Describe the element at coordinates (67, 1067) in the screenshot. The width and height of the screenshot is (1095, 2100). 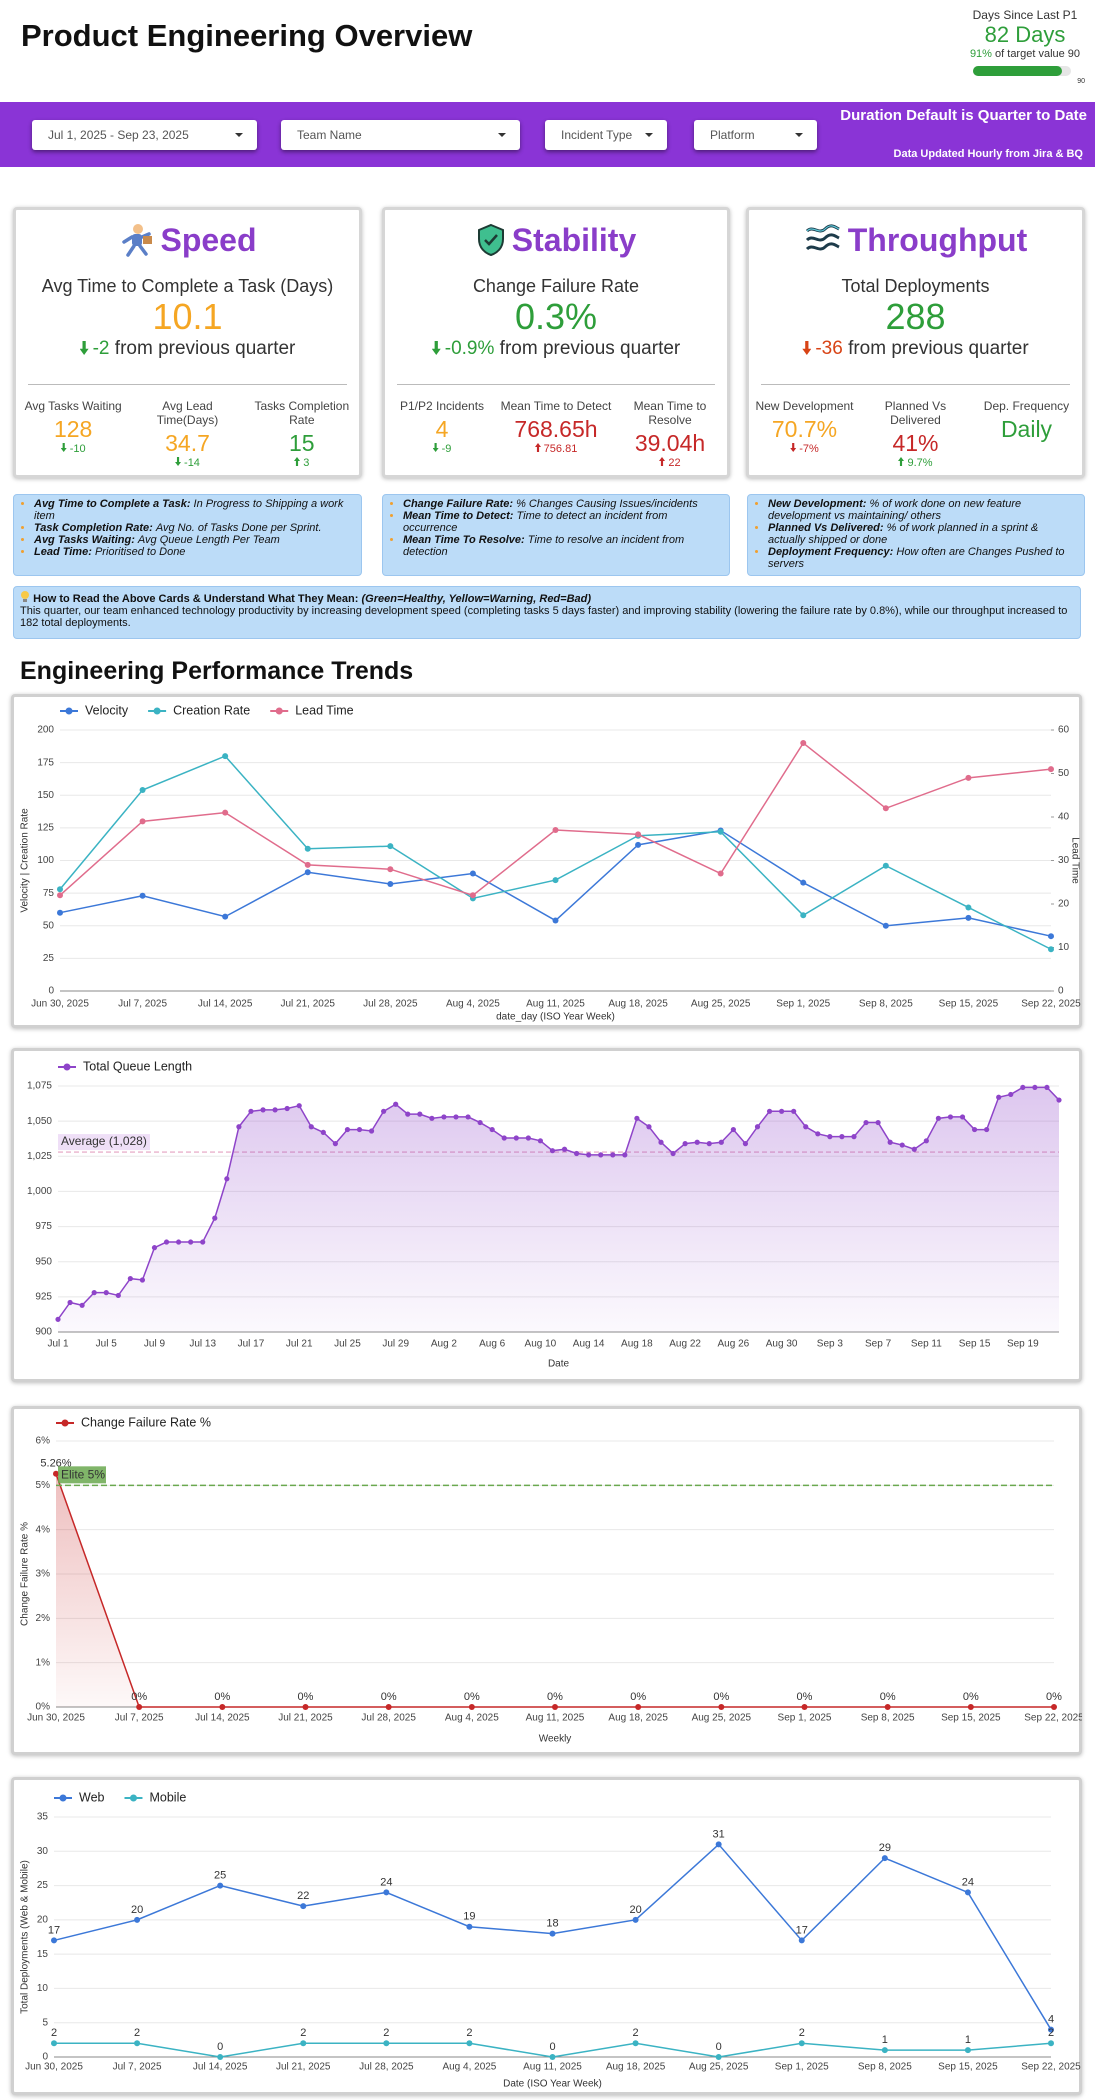
I see `legend-marker` at that location.